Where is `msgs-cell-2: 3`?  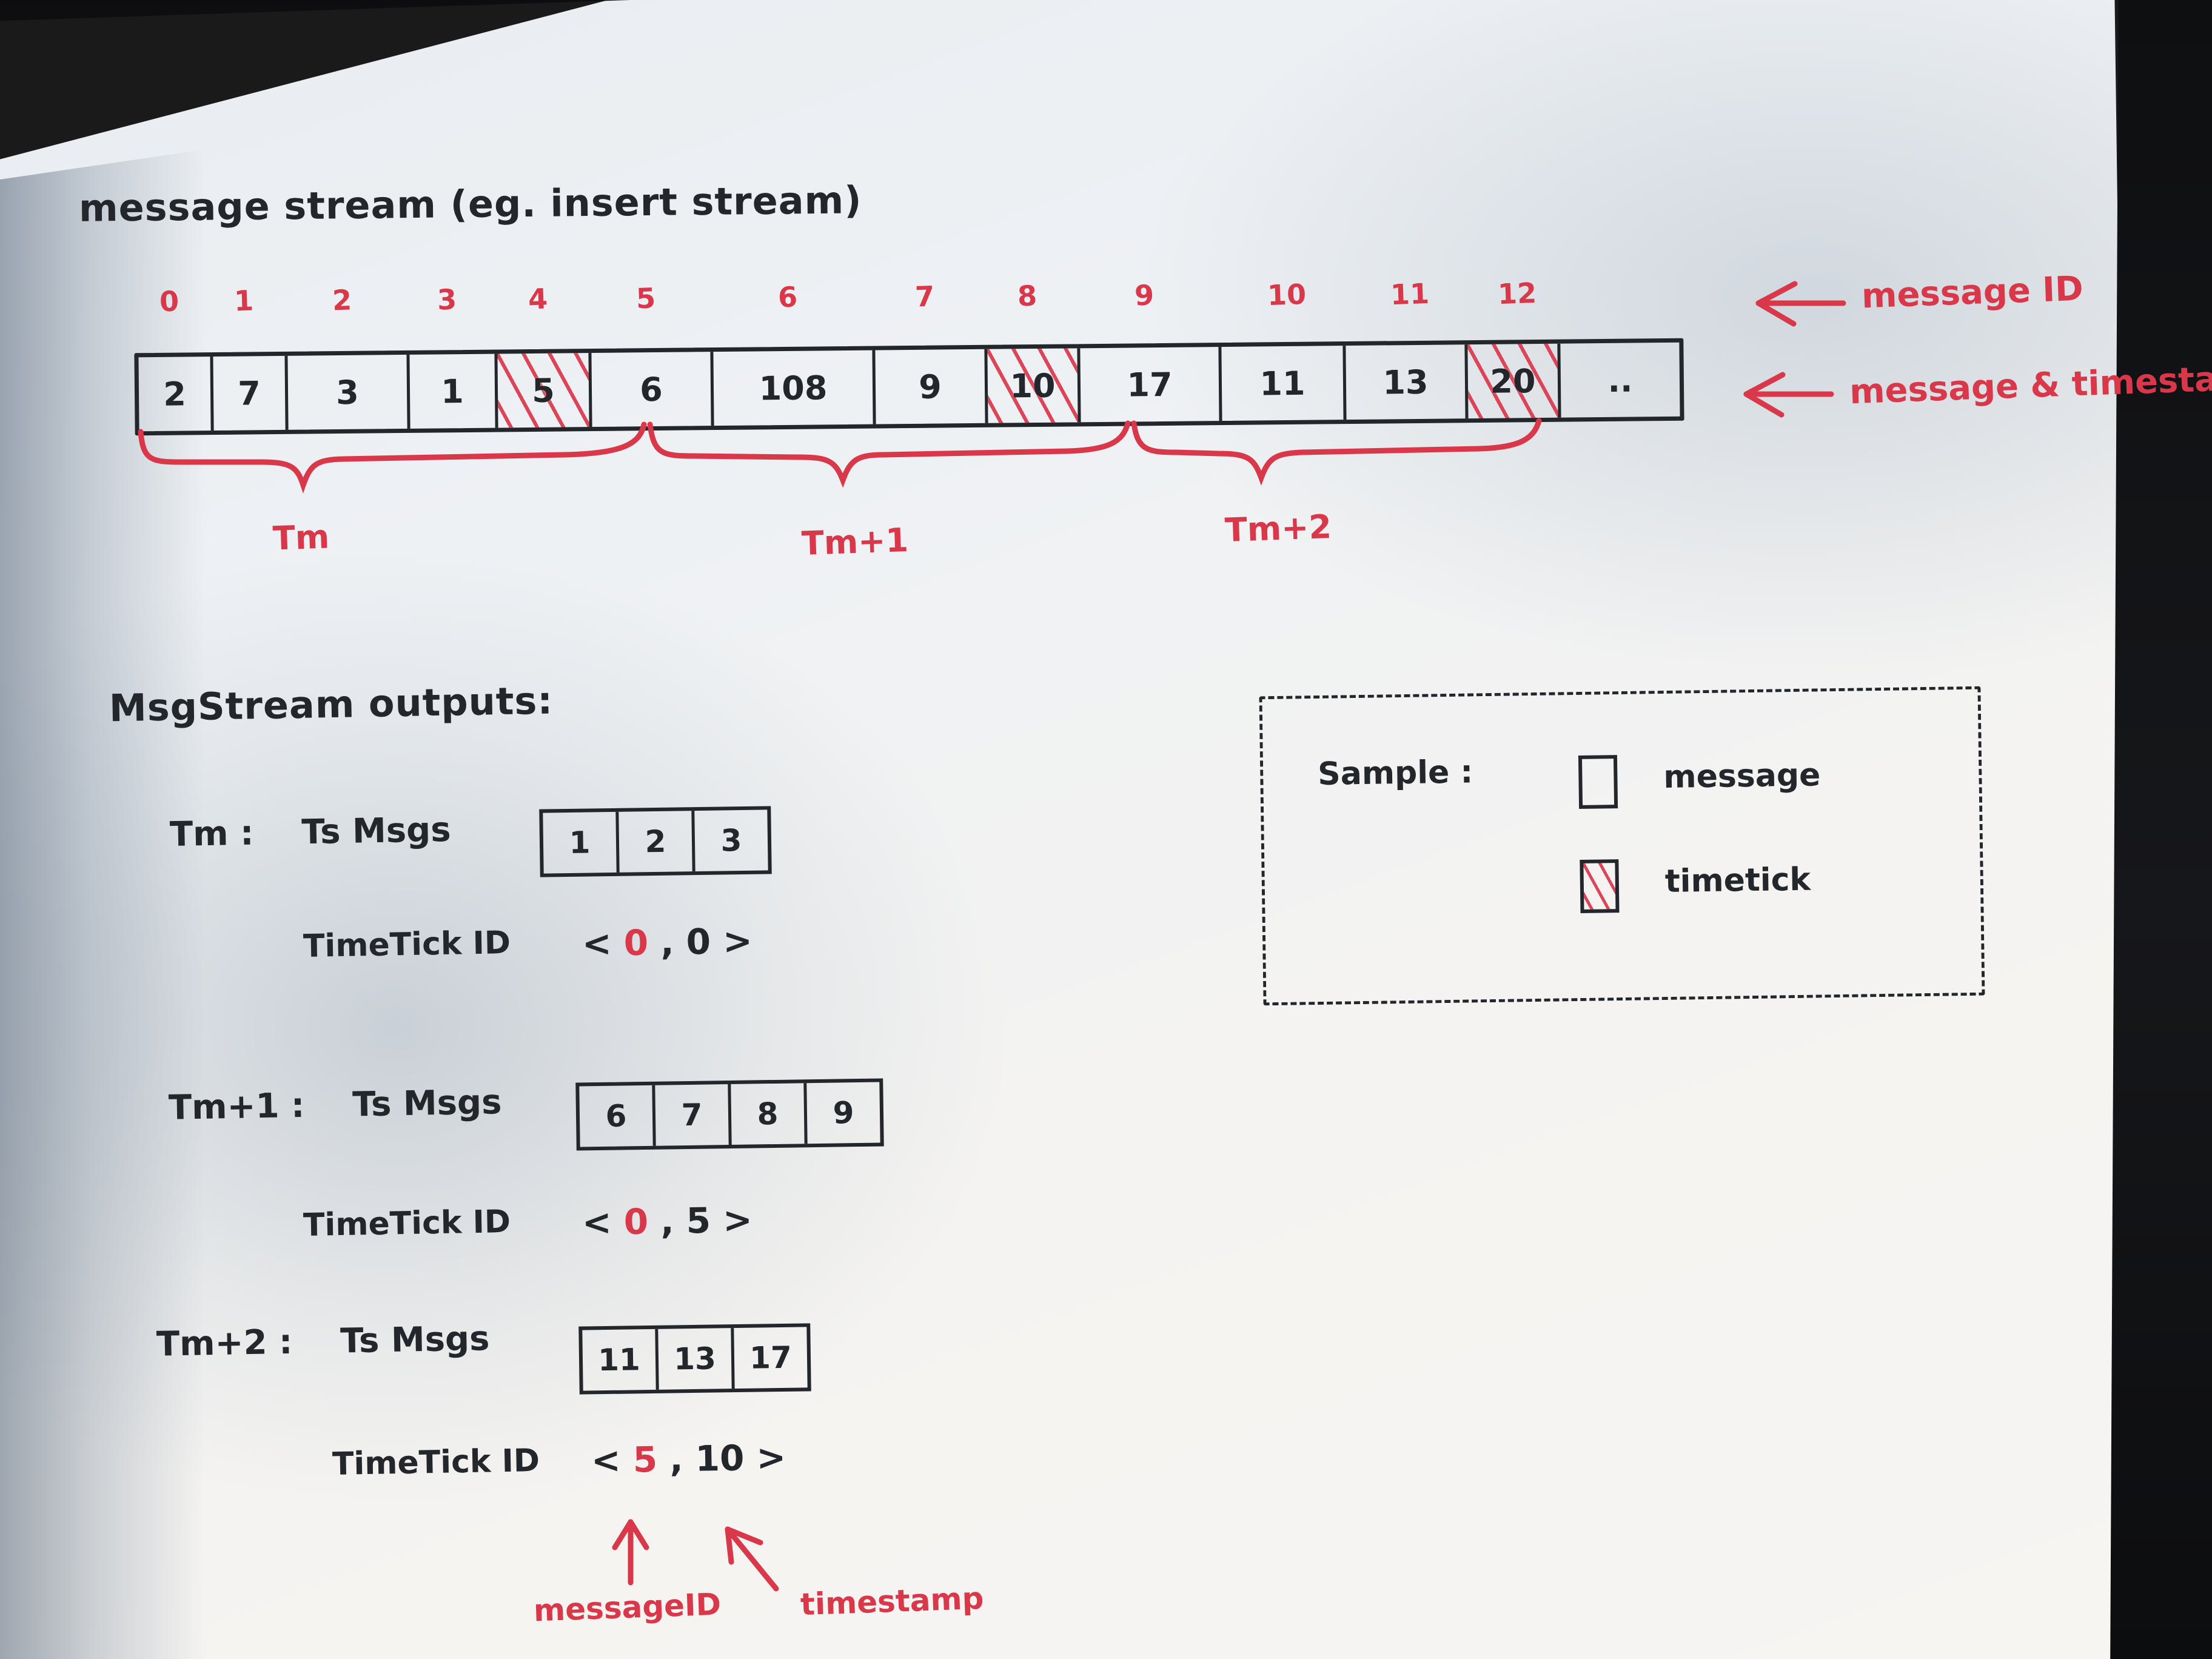 msgs-cell-2: 3 is located at coordinates (731, 841).